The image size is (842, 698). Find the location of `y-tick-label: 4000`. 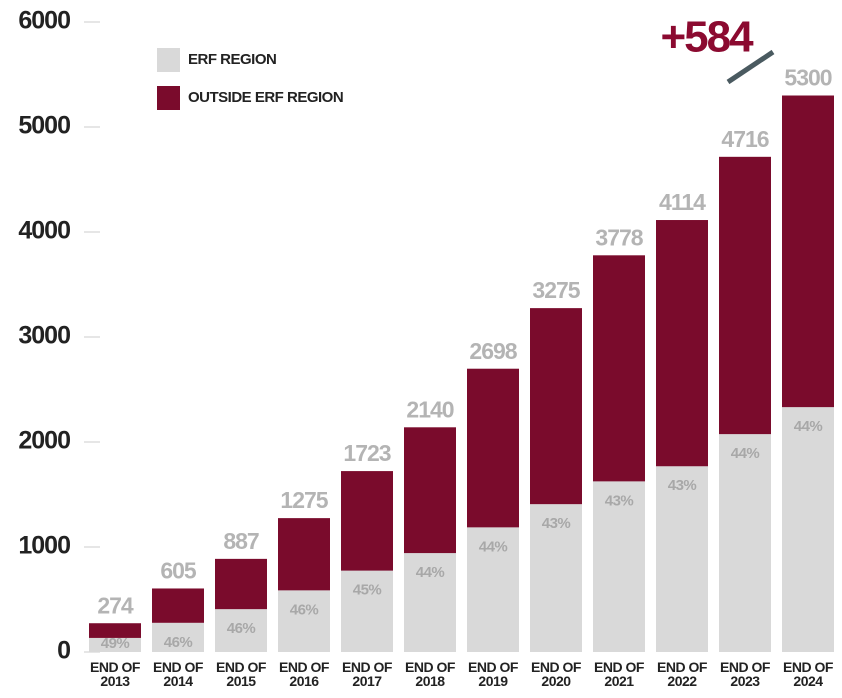

y-tick-label: 4000 is located at coordinates (44, 231).